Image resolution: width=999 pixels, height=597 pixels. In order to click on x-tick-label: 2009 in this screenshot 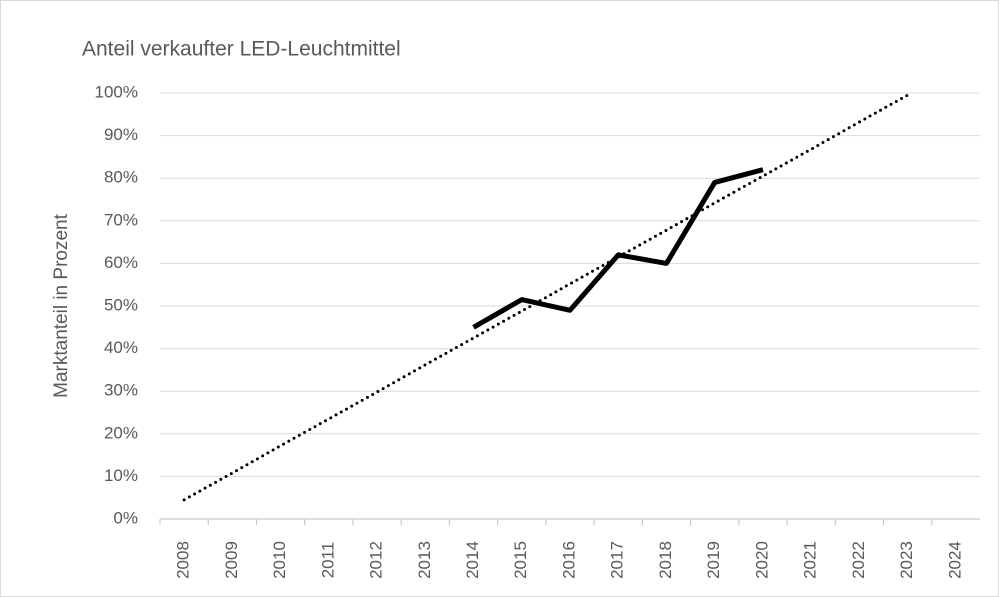, I will do `click(231, 560)`.